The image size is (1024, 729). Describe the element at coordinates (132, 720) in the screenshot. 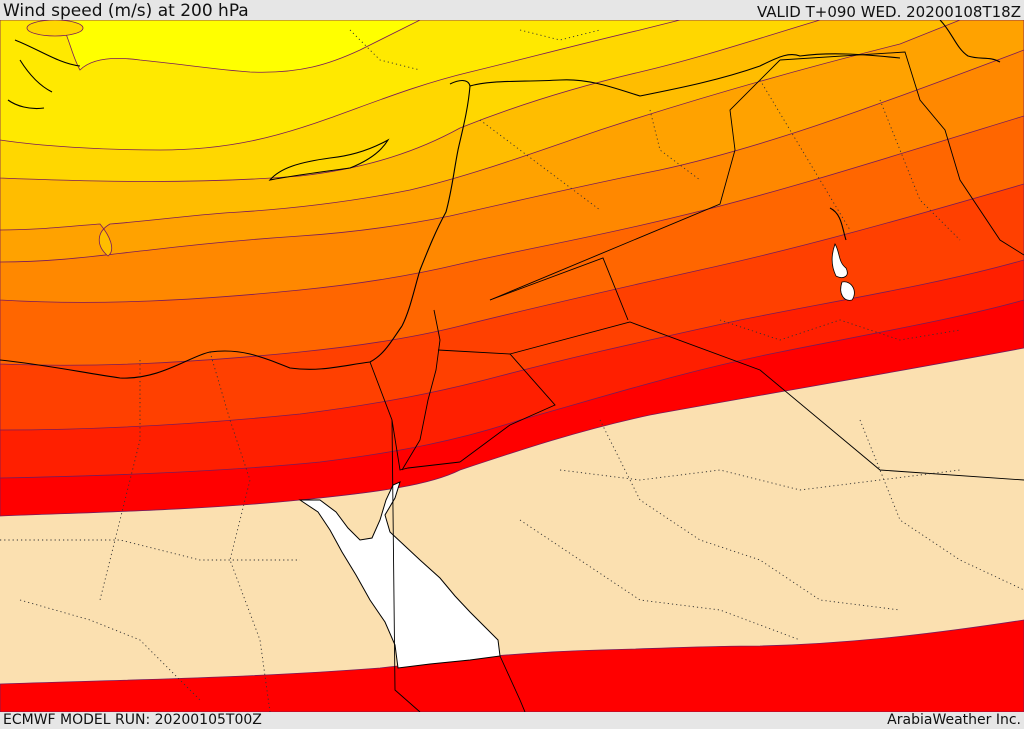

I see `model-run: ECMWF MODEL RUN: 20200105T00Z` at that location.